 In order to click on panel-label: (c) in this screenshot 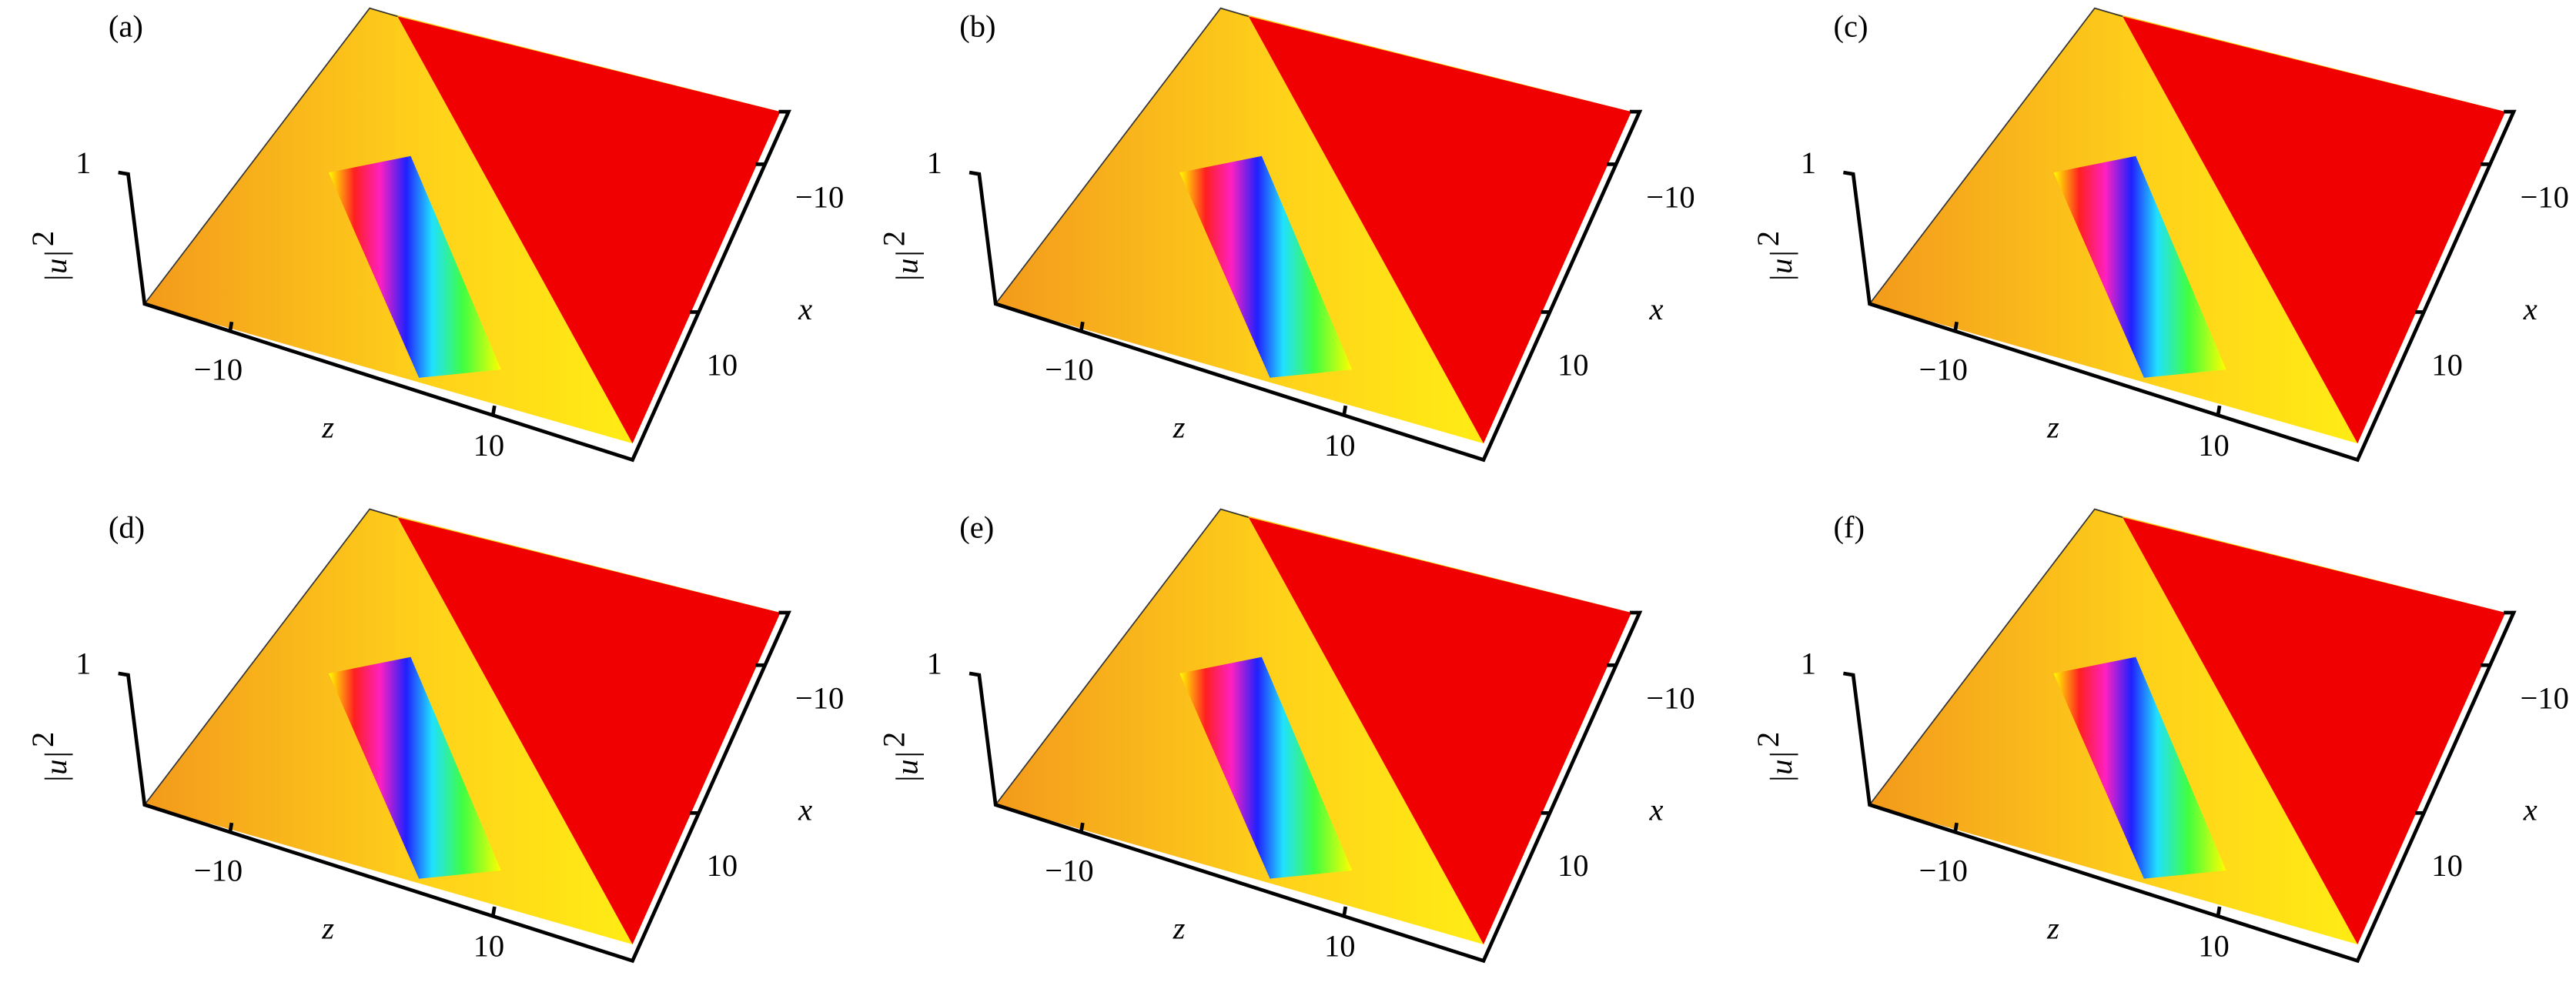, I will do `click(1851, 26)`.